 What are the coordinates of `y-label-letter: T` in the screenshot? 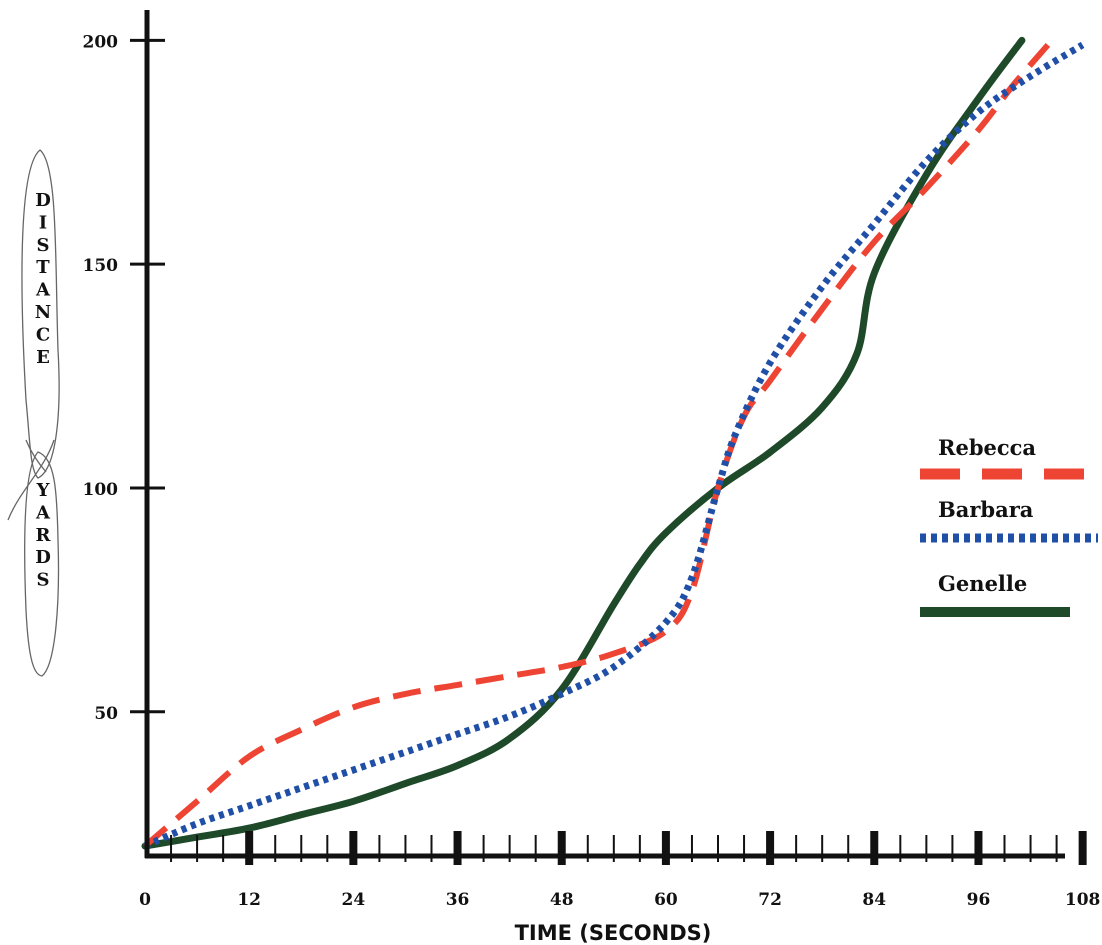 It's located at (43, 267).